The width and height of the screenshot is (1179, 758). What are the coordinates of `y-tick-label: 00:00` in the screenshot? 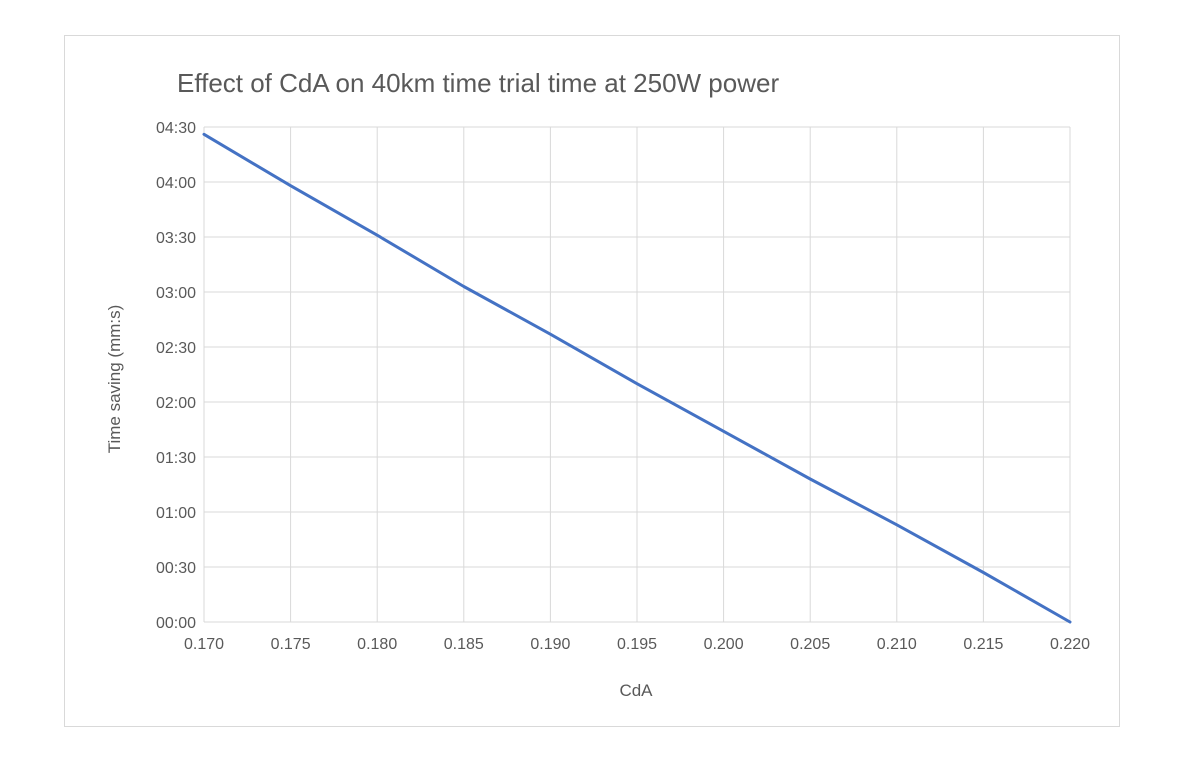 It's located at (176, 623).